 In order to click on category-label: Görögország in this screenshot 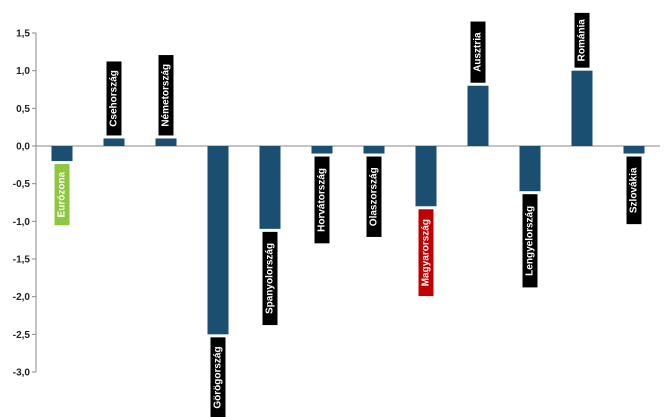, I will do `click(218, 377)`.